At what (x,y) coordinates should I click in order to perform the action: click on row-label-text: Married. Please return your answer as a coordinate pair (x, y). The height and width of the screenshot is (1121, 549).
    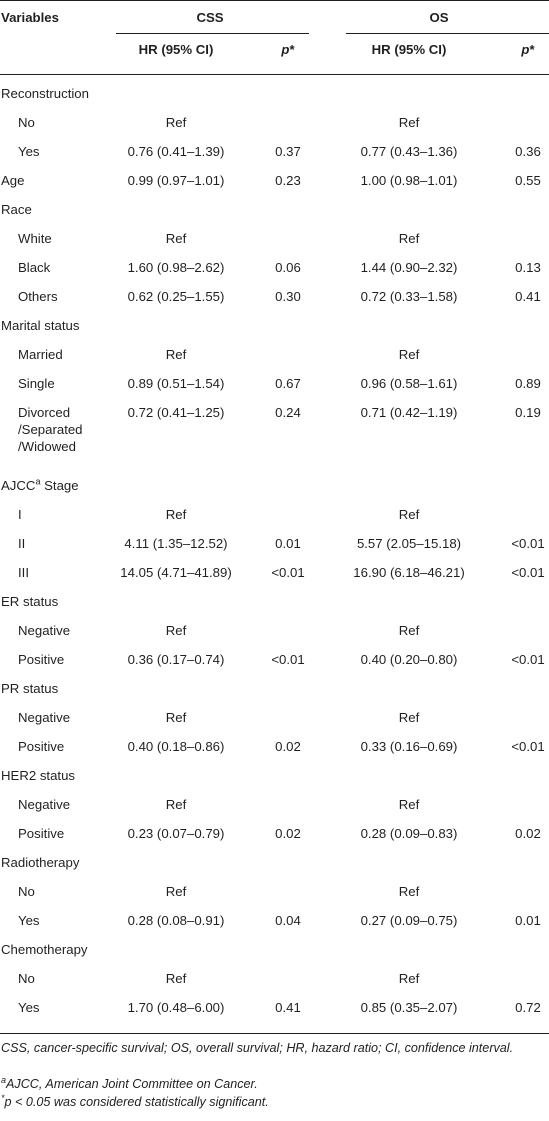
    Looking at the image, I should click on (40, 354).